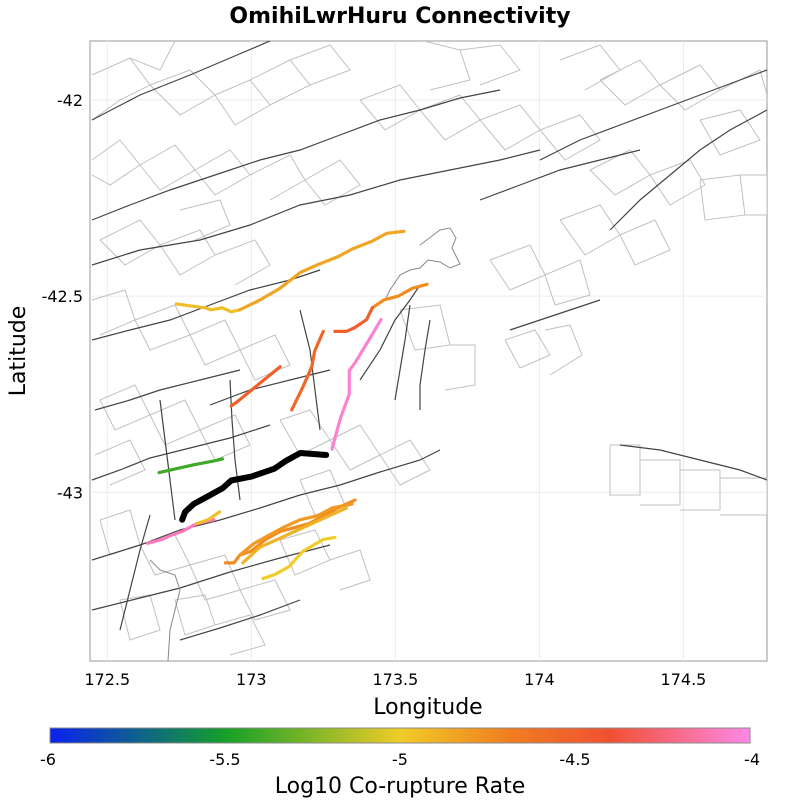 The height and width of the screenshot is (808, 800). I want to click on colorbar-label: Log10 Co-rupture Rate, so click(400, 786).